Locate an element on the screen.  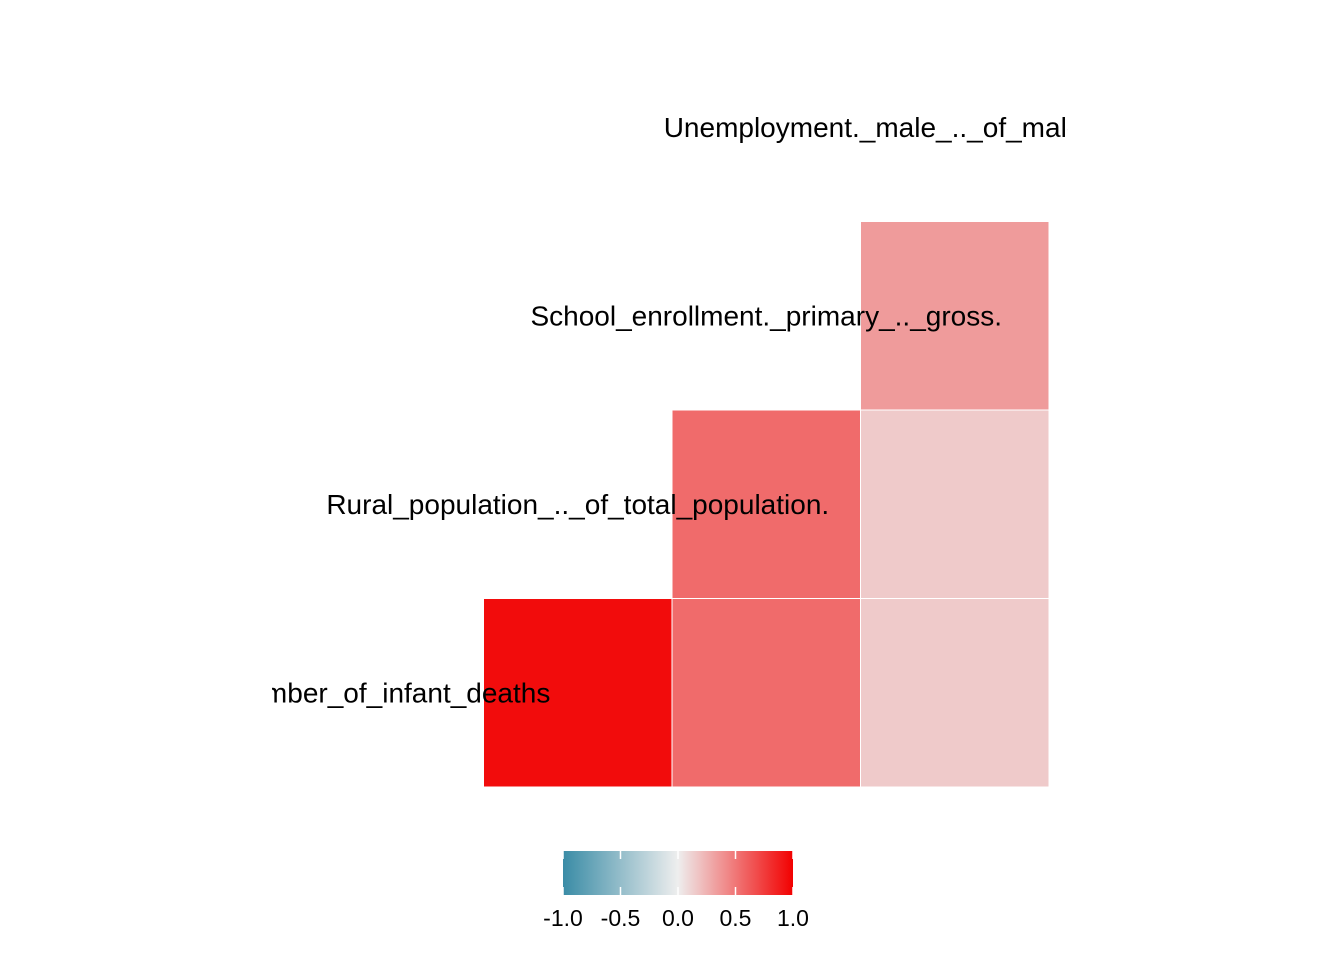
legend-tick-label: 0.5 is located at coordinates (736, 918).